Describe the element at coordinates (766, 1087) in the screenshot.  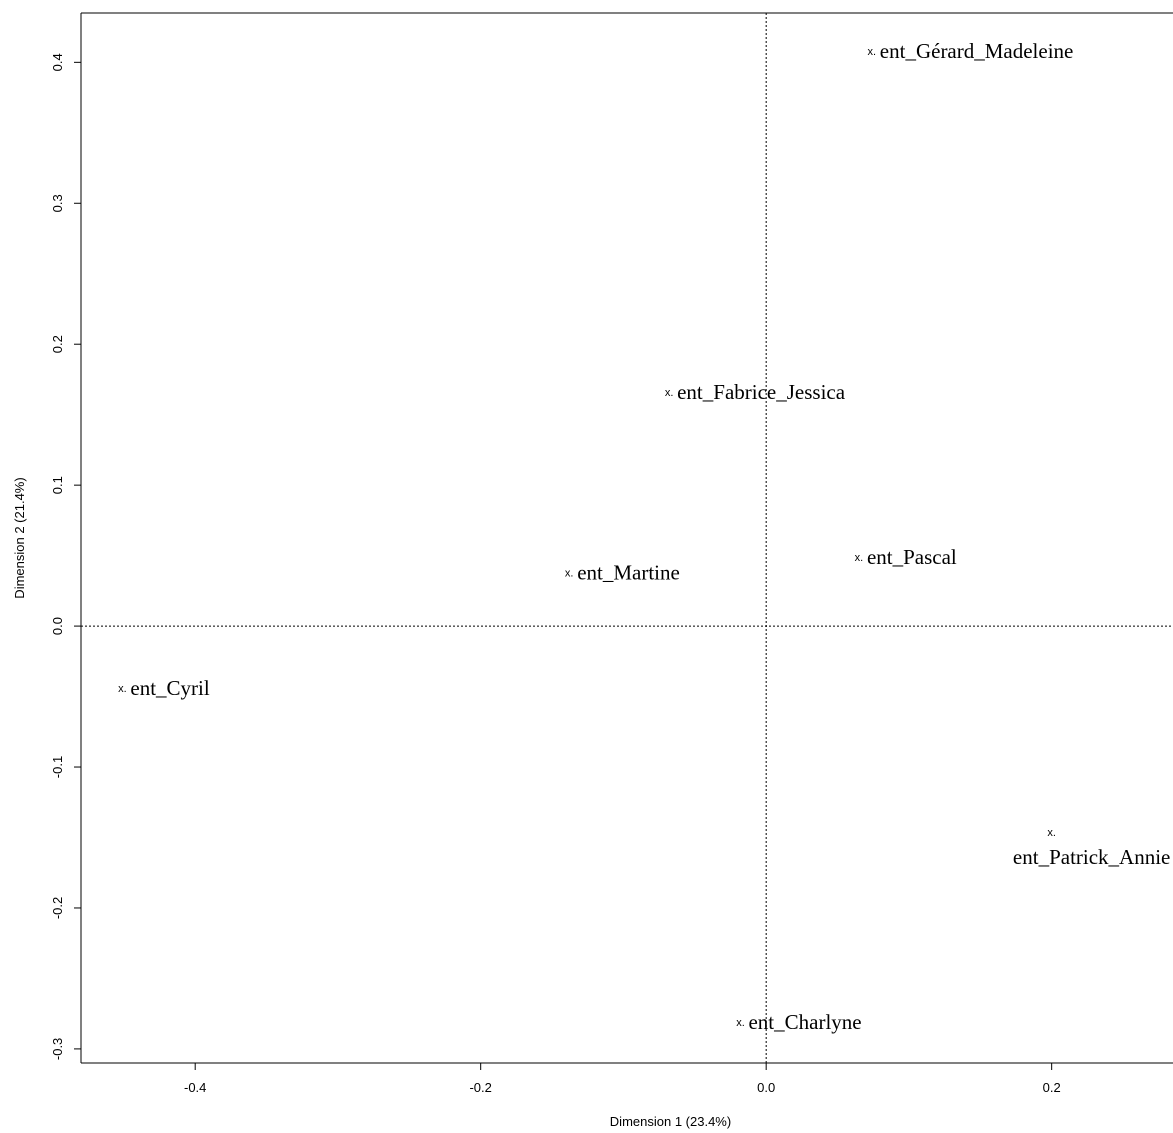
I see `x-tick-label: 0.0` at that location.